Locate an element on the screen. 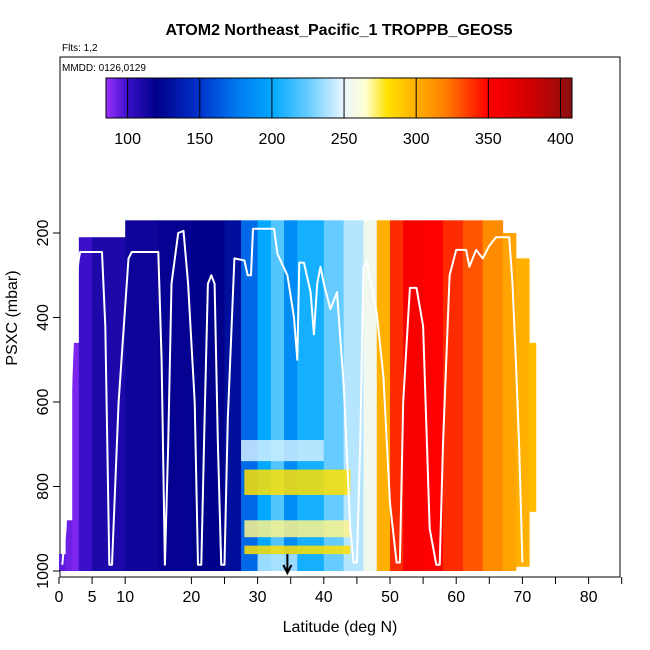 This screenshot has width=650, height=650. y-tick-label: 200 is located at coordinates (43, 233).